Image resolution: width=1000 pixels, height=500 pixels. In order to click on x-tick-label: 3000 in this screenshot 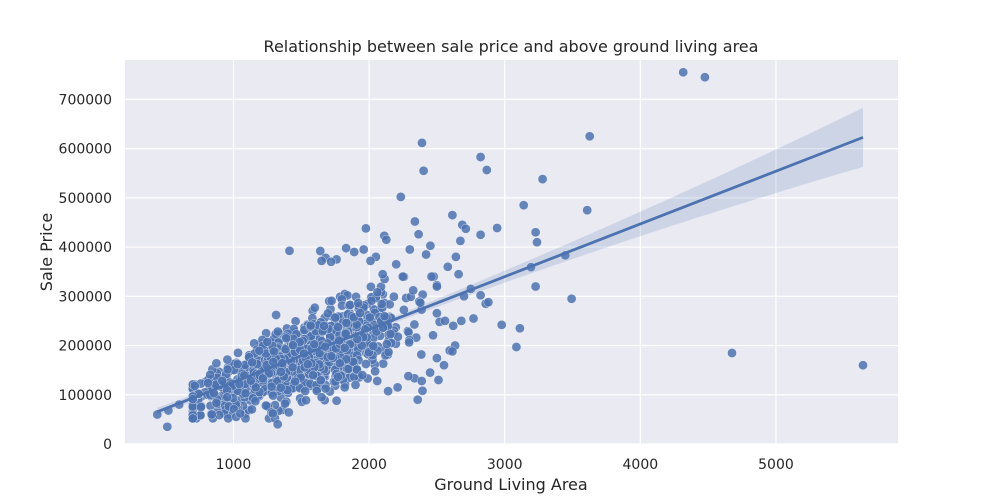, I will do `click(505, 465)`.